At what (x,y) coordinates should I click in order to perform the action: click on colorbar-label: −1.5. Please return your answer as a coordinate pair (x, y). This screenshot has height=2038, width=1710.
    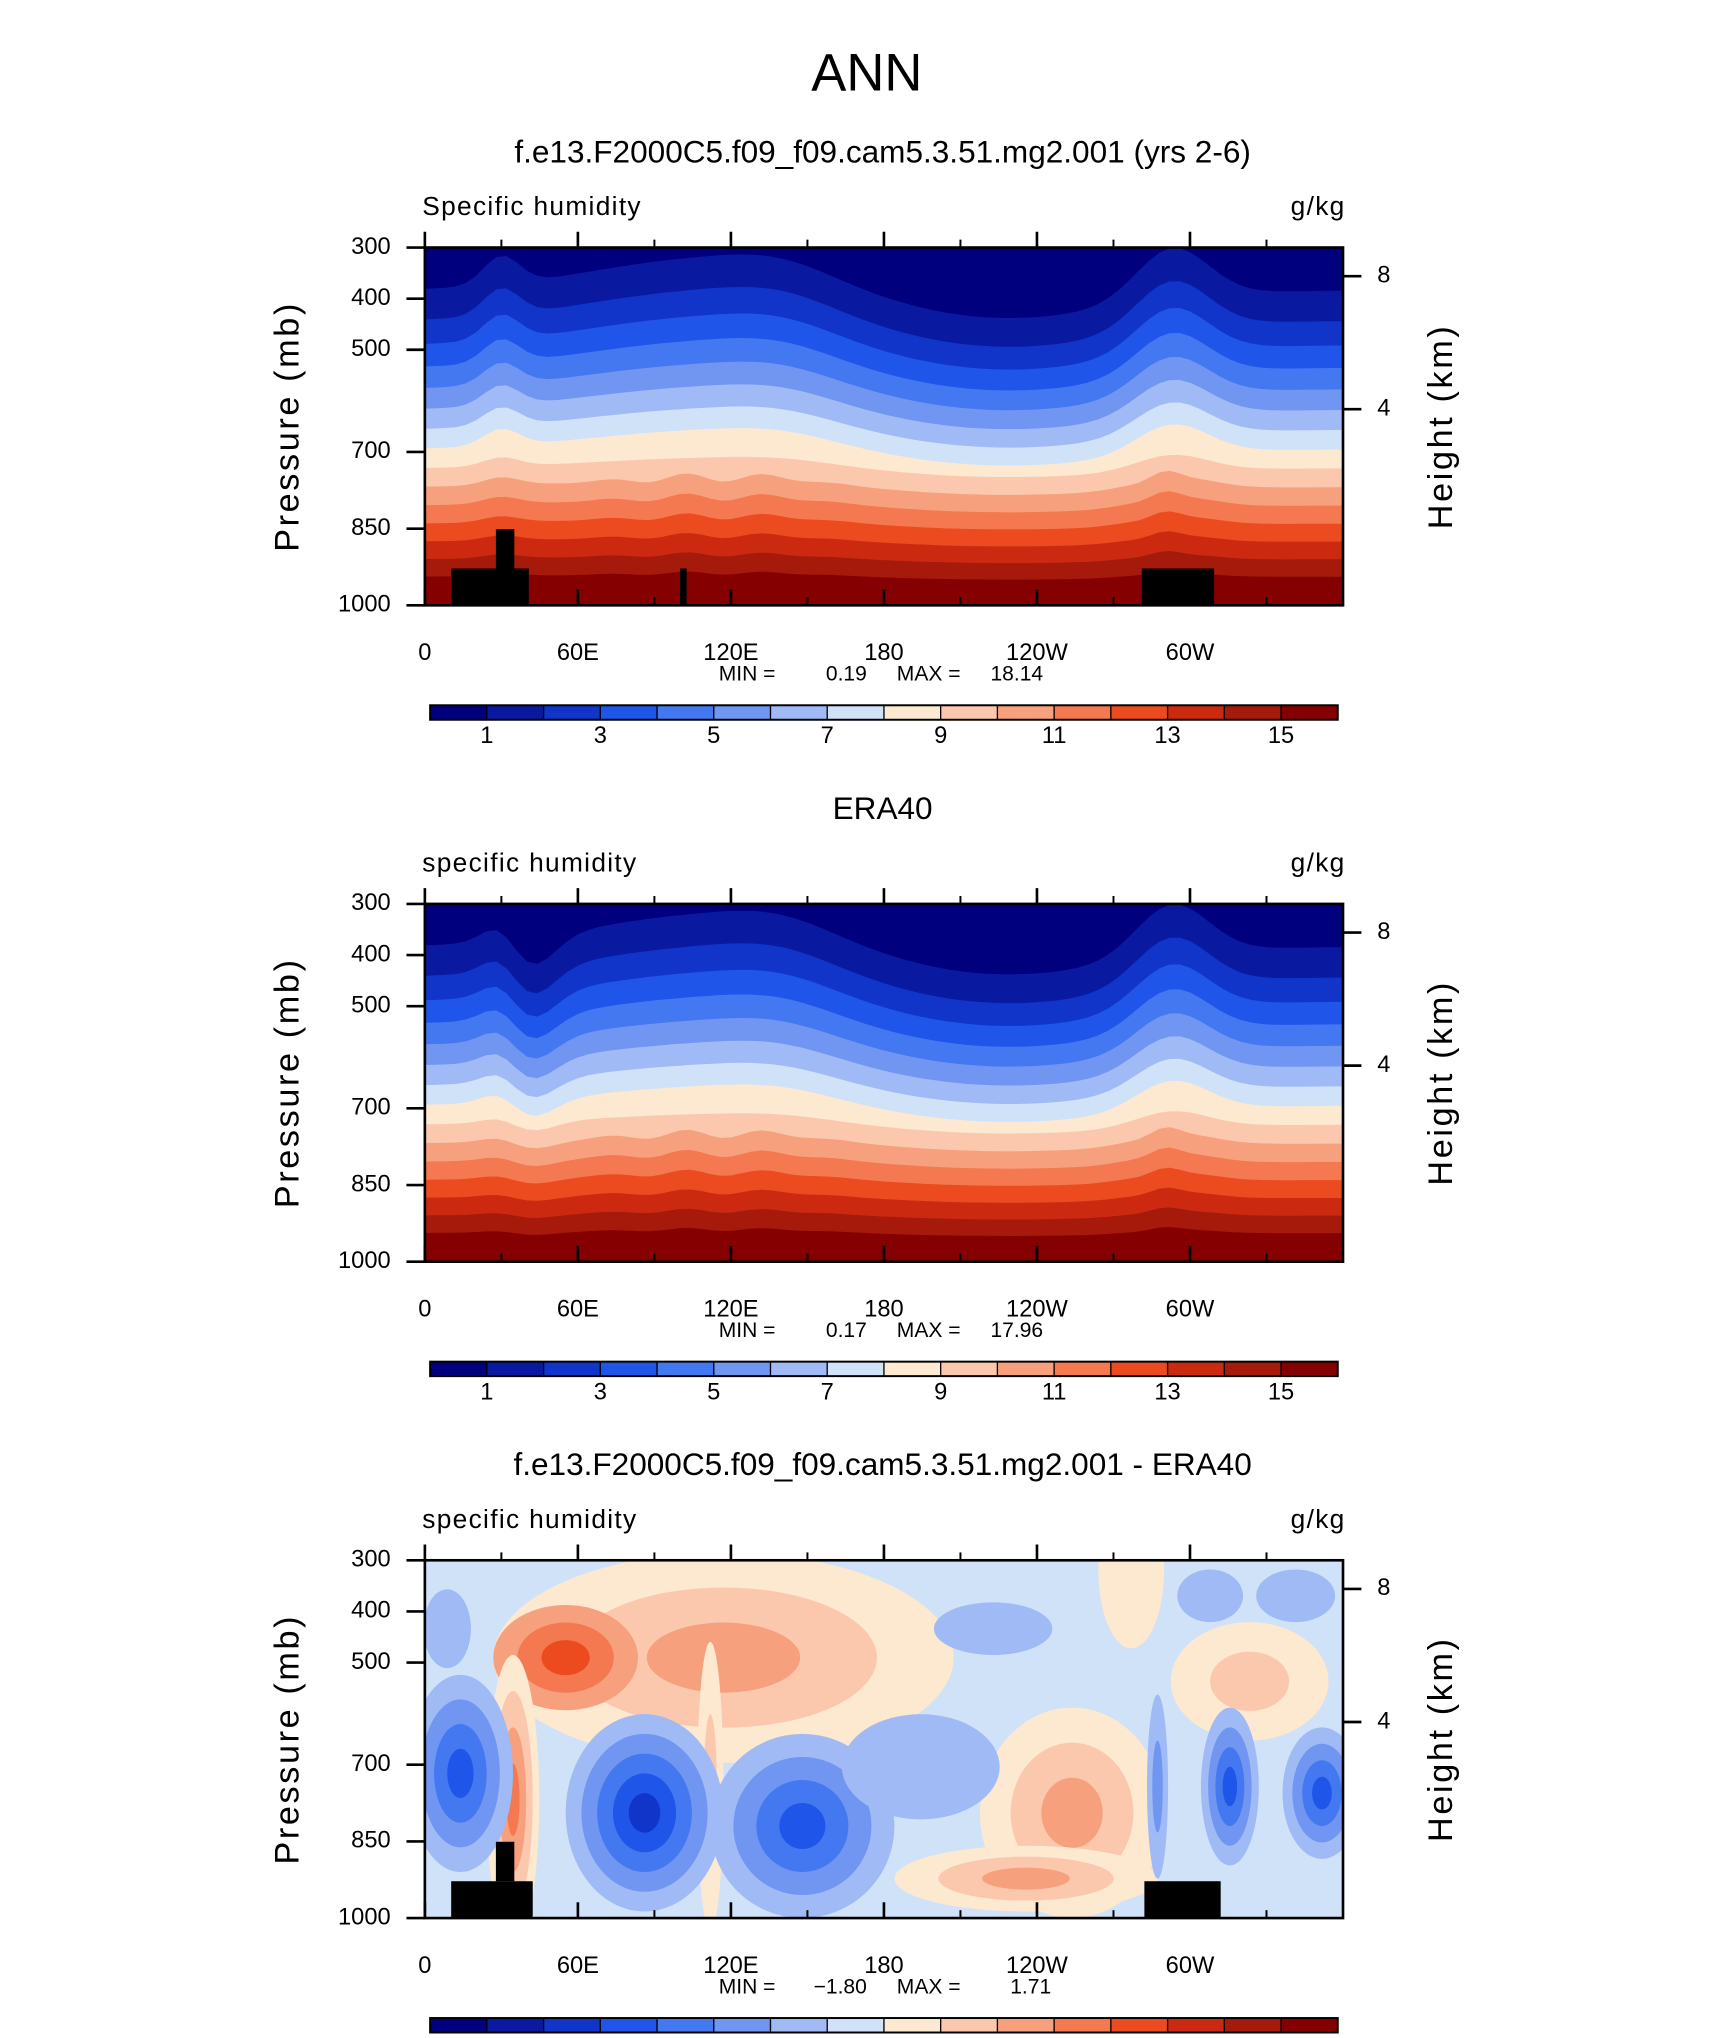
    Looking at the image, I should click on (543, 2037).